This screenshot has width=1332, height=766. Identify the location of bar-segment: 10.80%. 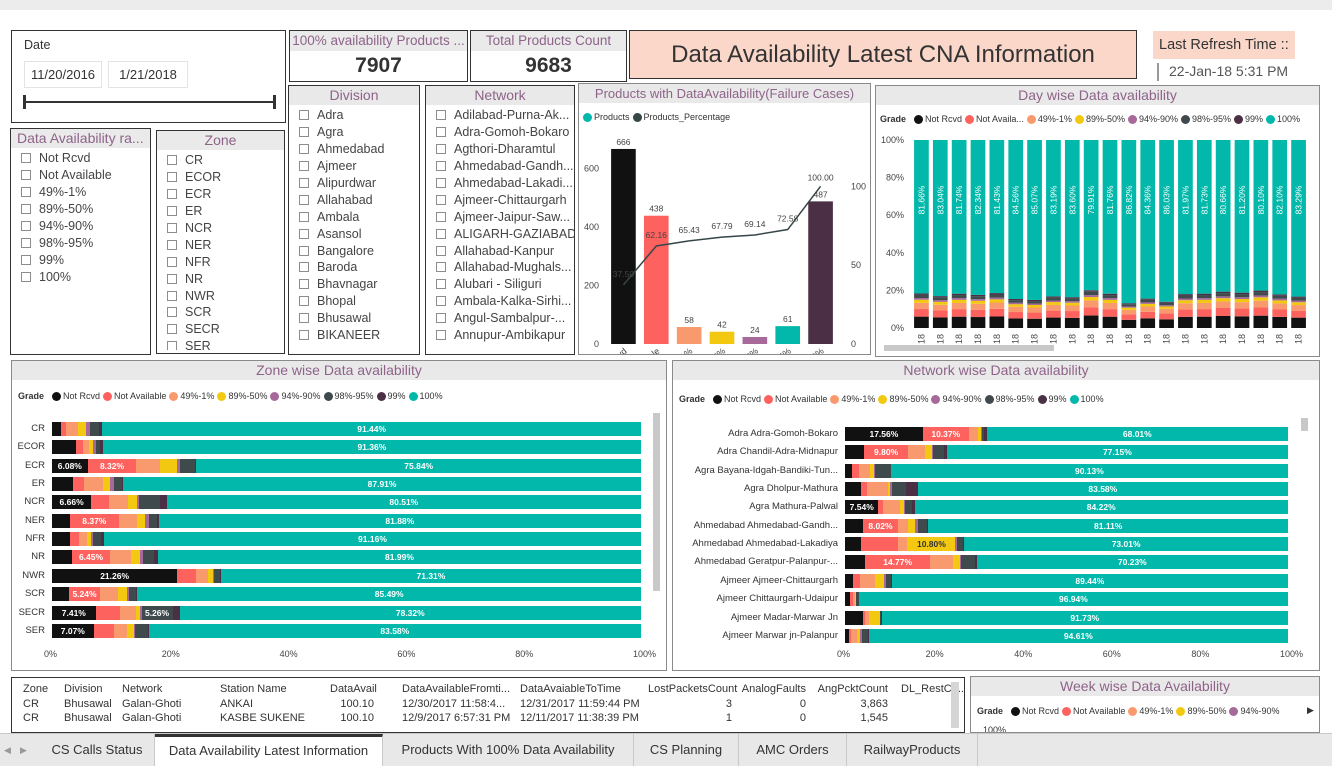
(931, 544).